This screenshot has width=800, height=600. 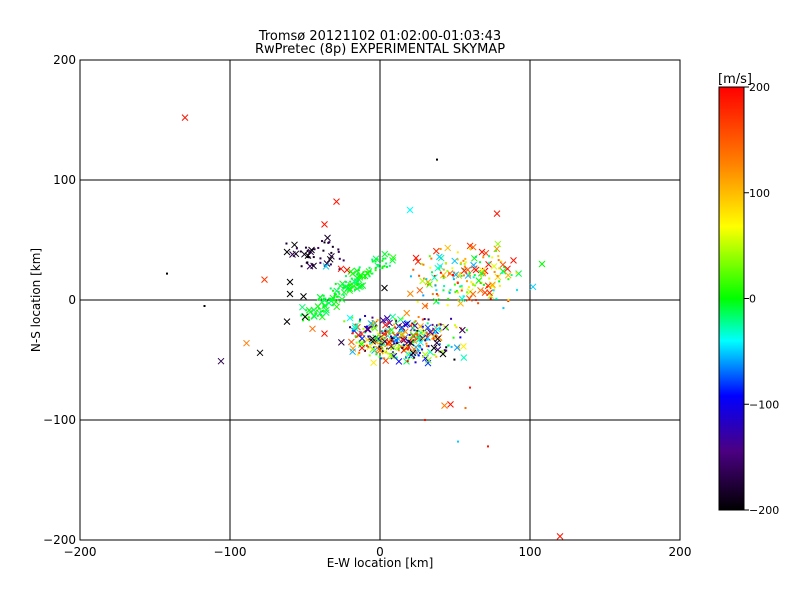 What do you see at coordinates (379, 36) in the screenshot?
I see `chart-title: Tromsø 20121102 01:02:00-01:03:43` at bounding box center [379, 36].